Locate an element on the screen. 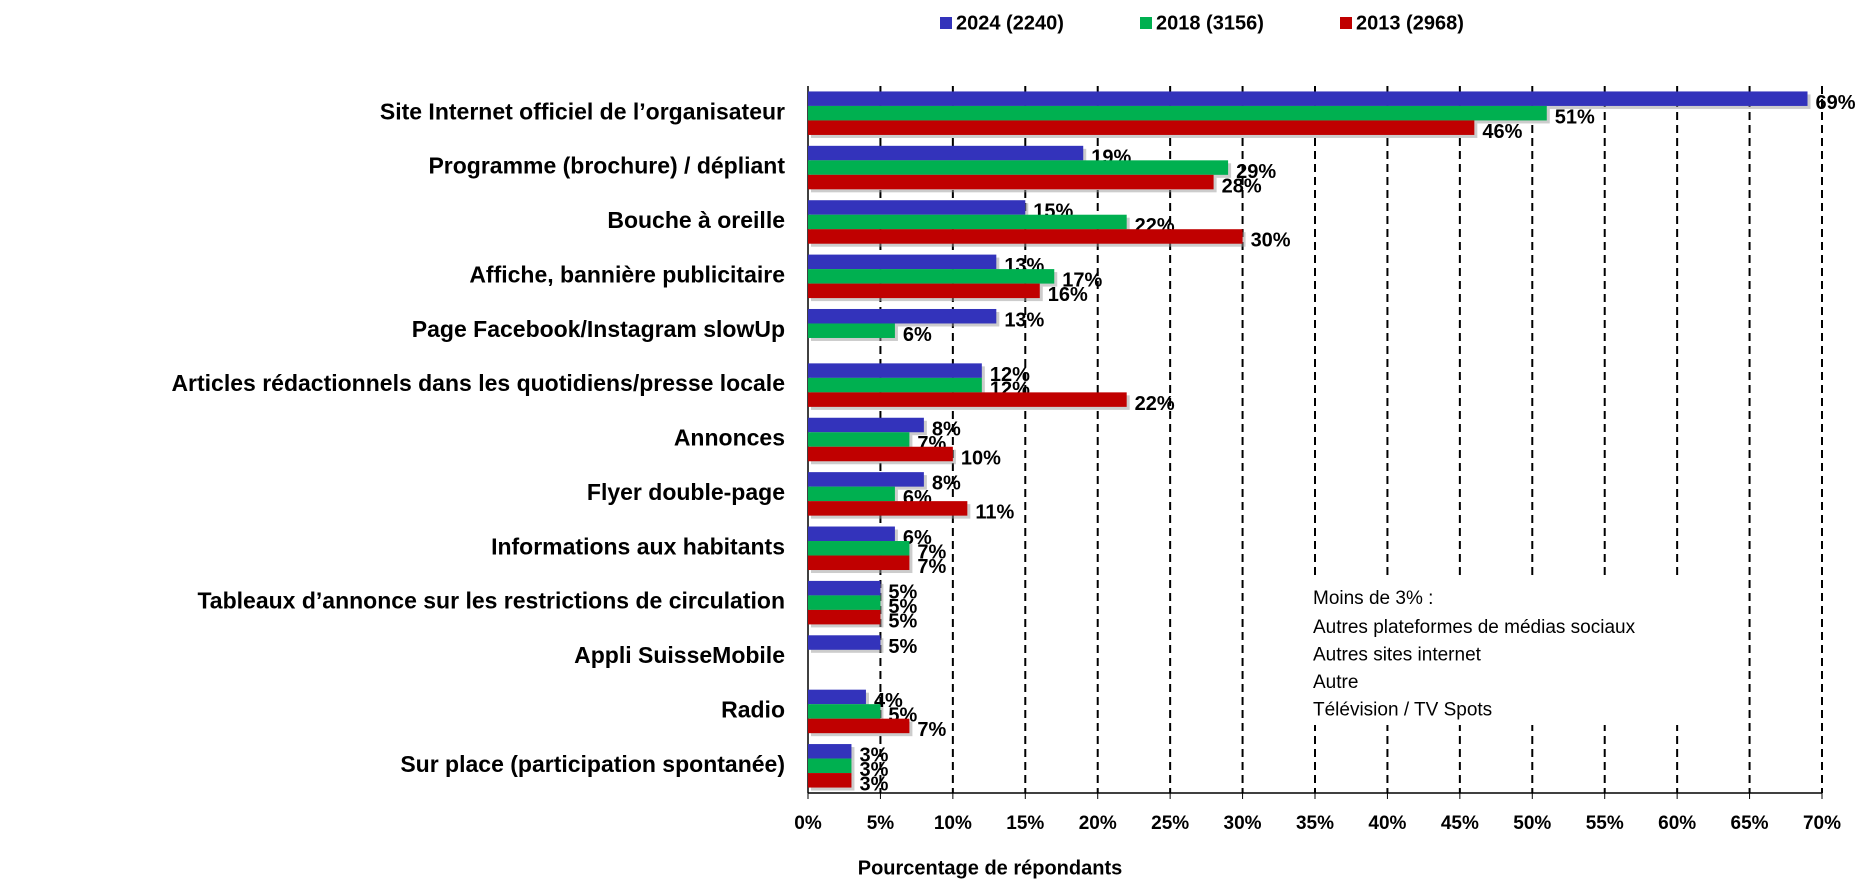 This screenshot has height=881, width=1872. x-tick-label: 10% is located at coordinates (953, 823).